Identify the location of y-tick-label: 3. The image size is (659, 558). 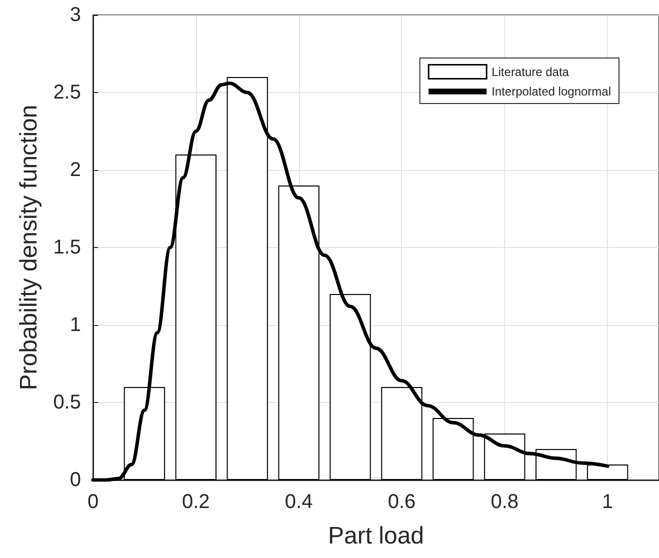
(75, 15).